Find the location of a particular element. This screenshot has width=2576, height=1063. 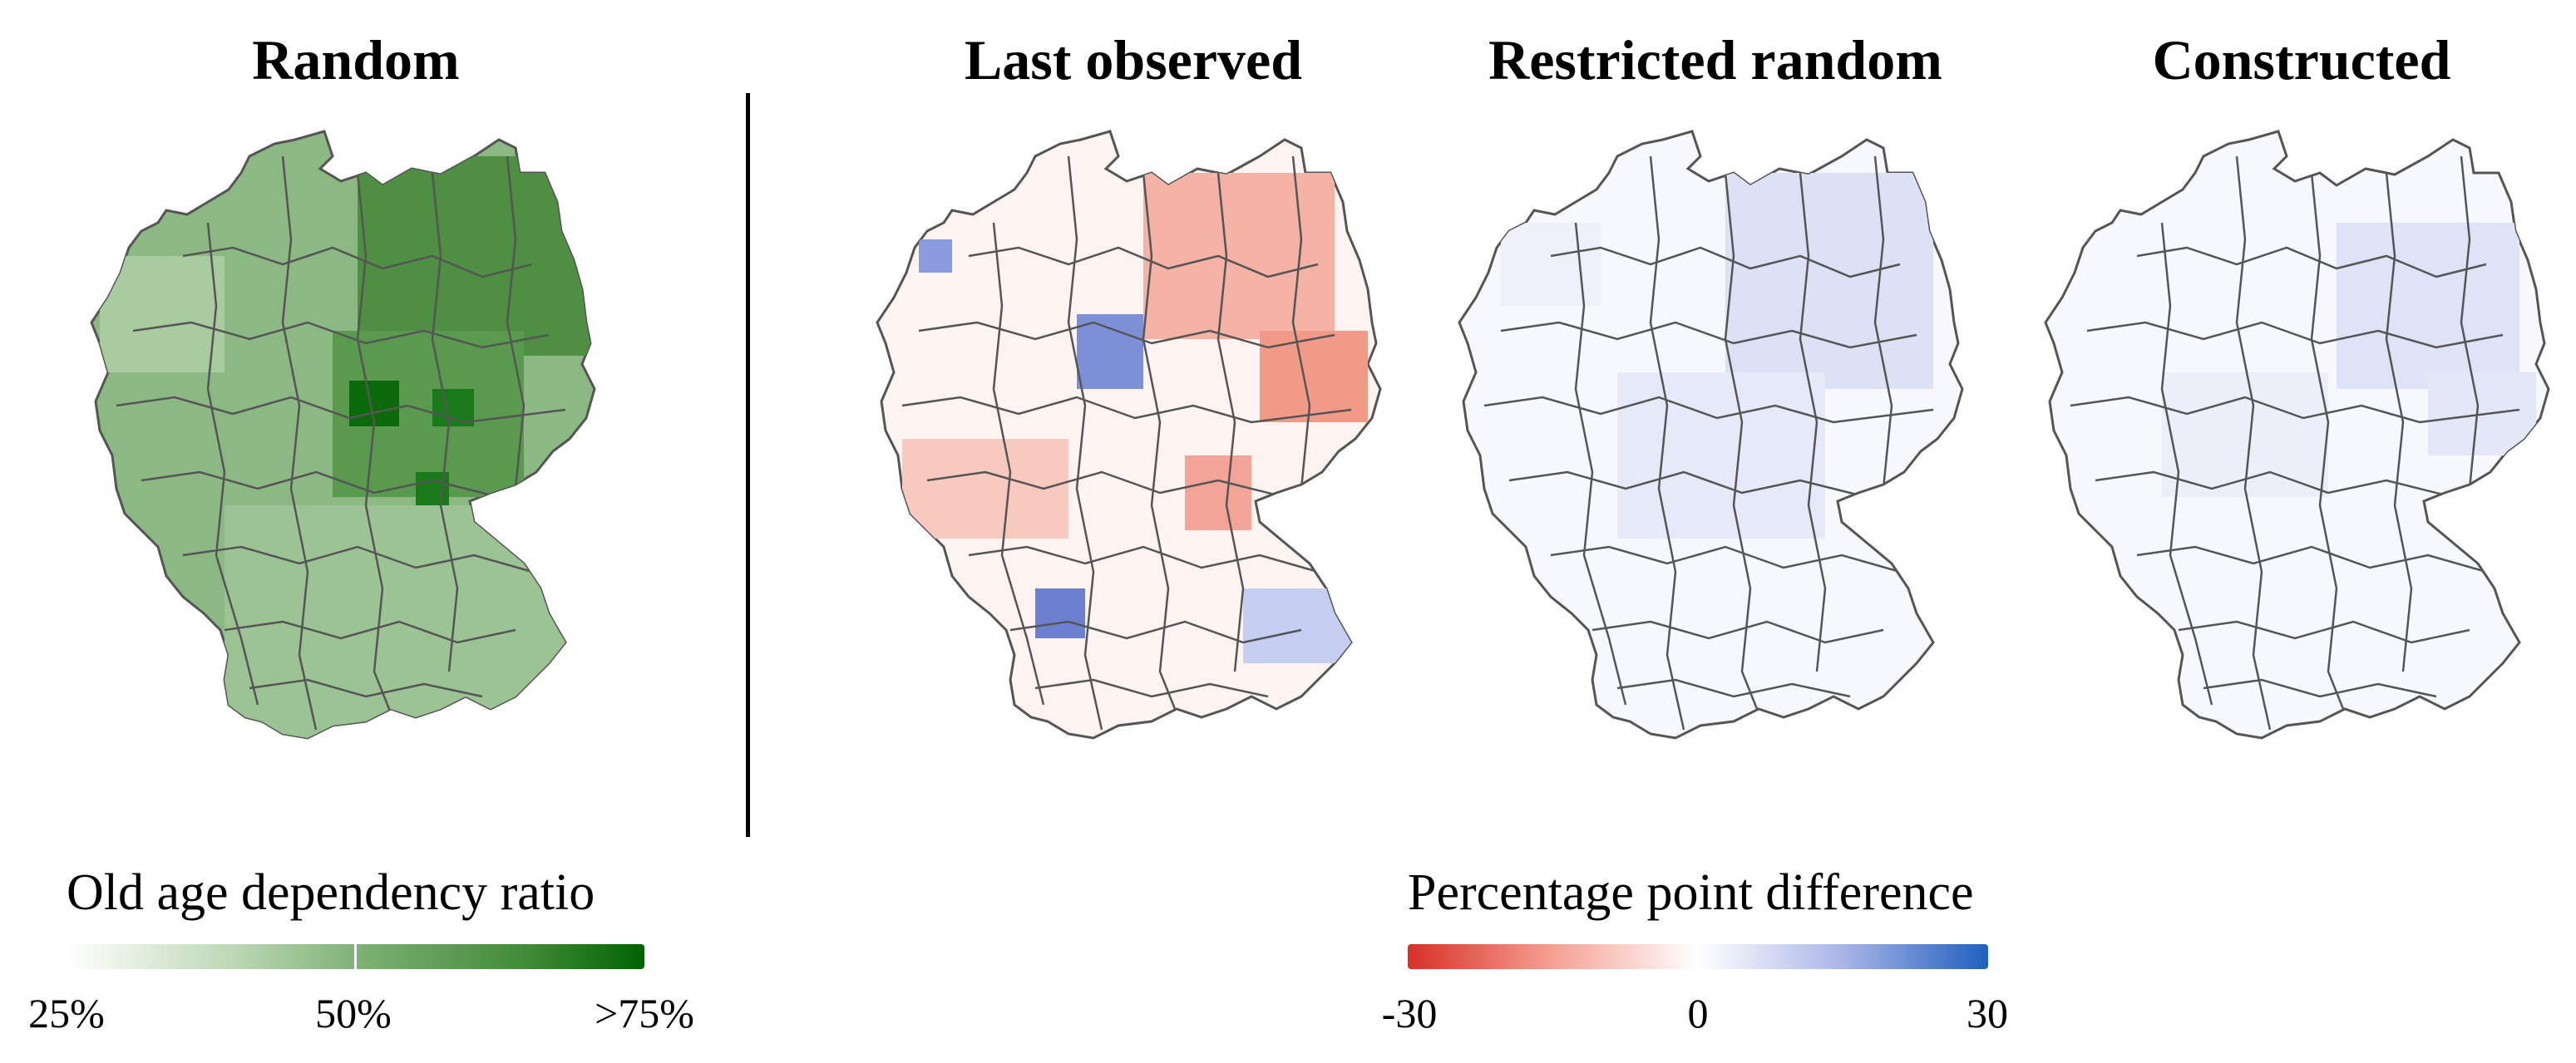

legend-tick-mid: 50% is located at coordinates (353, 1013).